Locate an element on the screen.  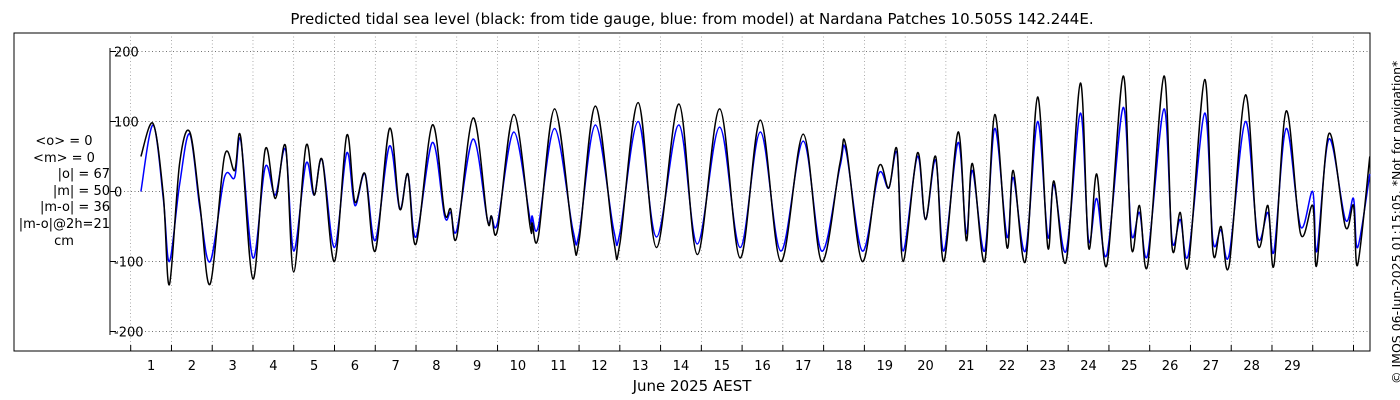
y-tick-label: 0 is located at coordinates (118, 193).